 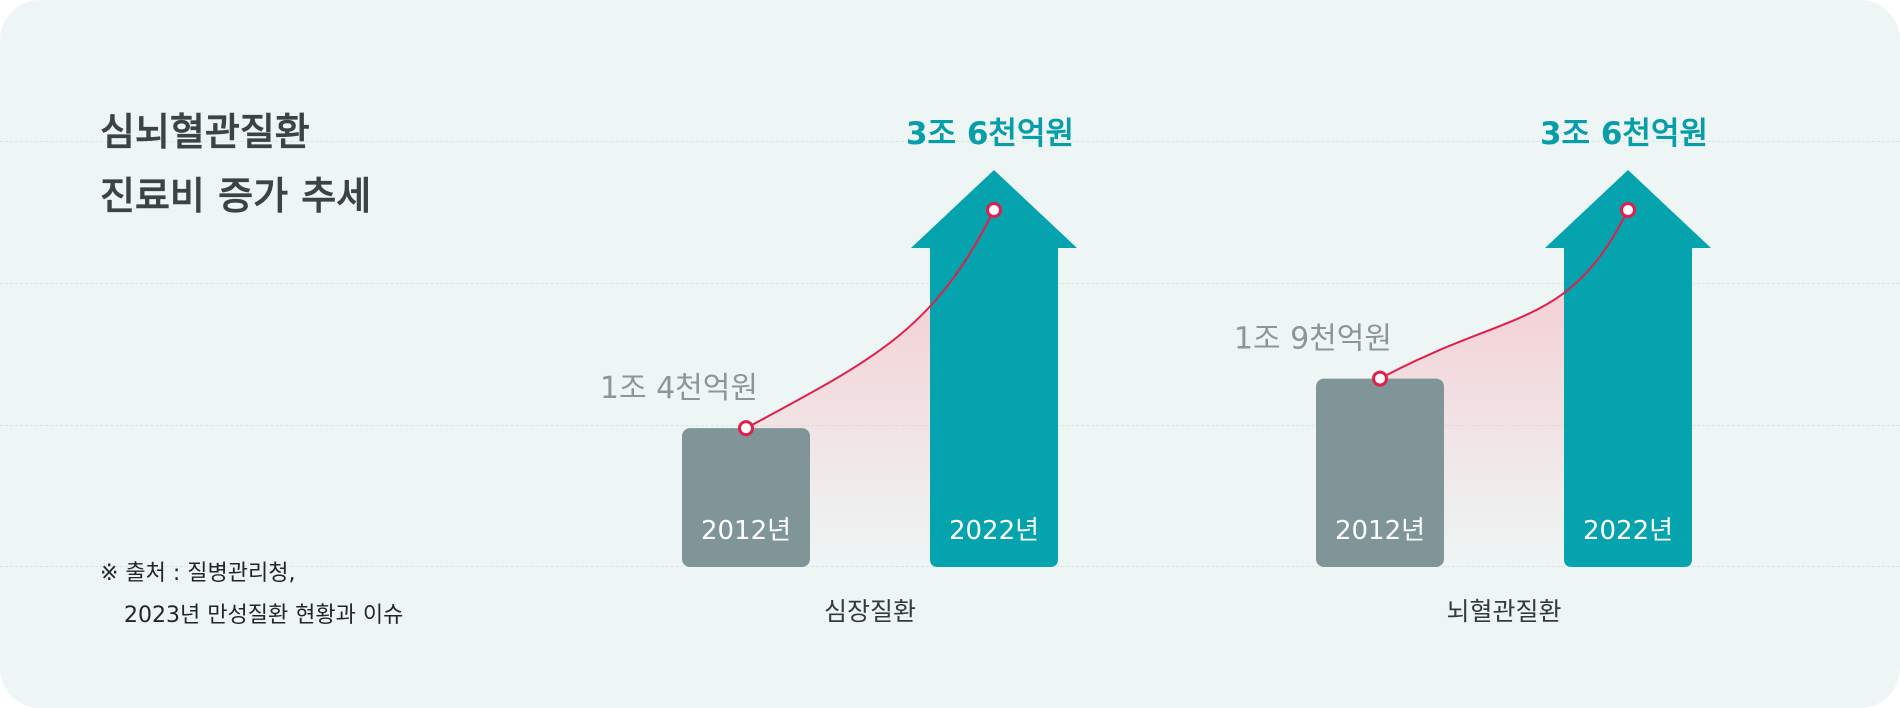 What do you see at coordinates (205, 132) in the screenshot?
I see `chart-title-line-1: 심뇌혈관질환` at bounding box center [205, 132].